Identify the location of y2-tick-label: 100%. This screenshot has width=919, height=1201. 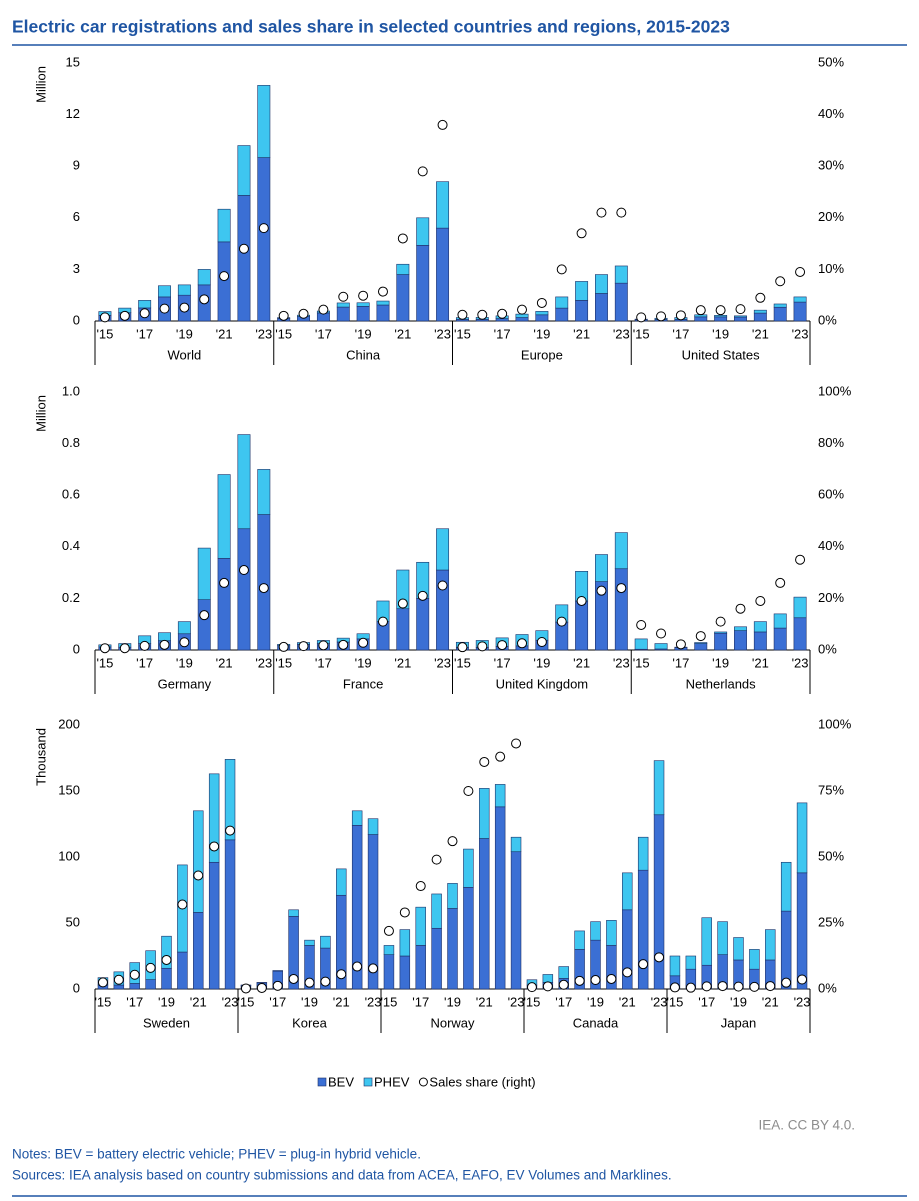
(835, 723).